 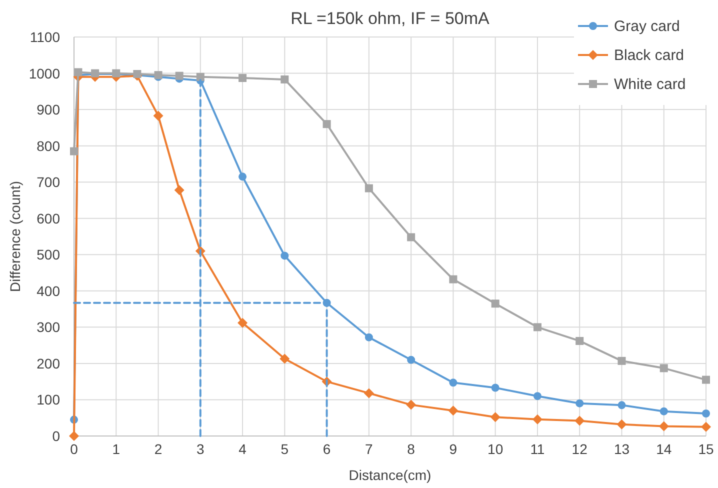 I want to click on x-tick-label: 3, so click(x=200, y=449).